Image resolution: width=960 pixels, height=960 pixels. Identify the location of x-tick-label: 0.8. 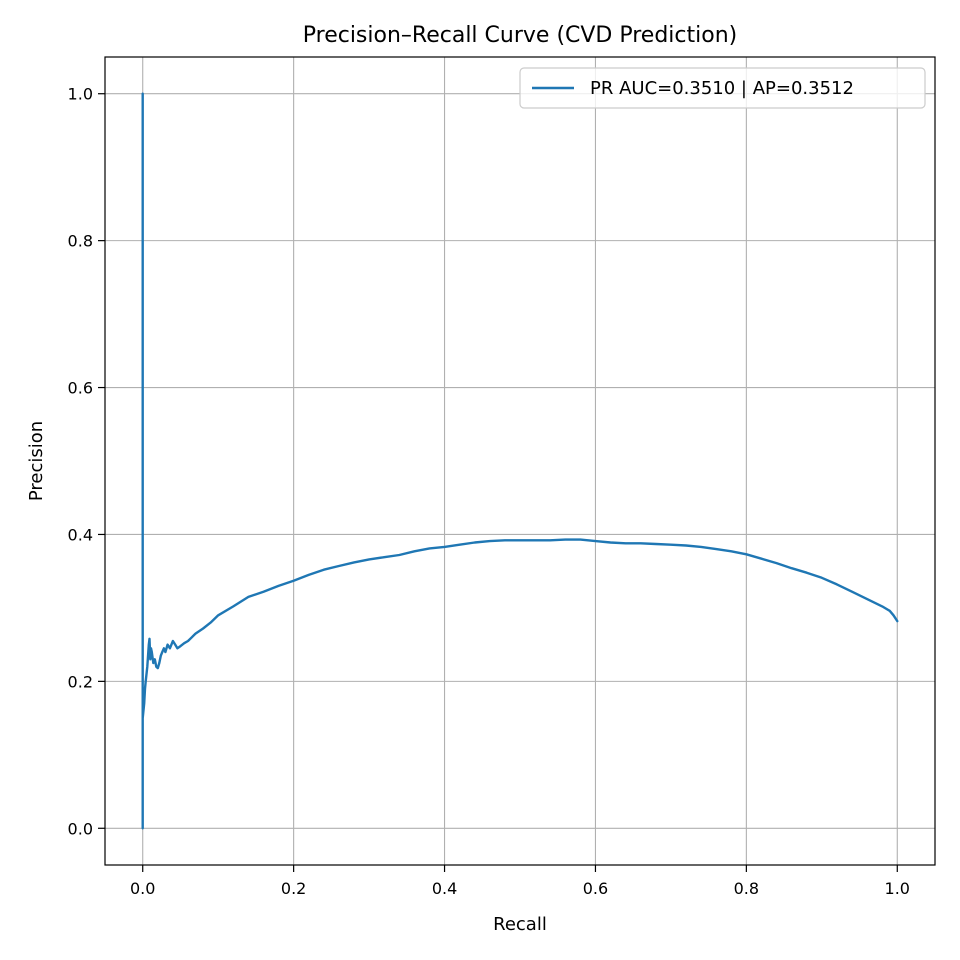
(746, 888).